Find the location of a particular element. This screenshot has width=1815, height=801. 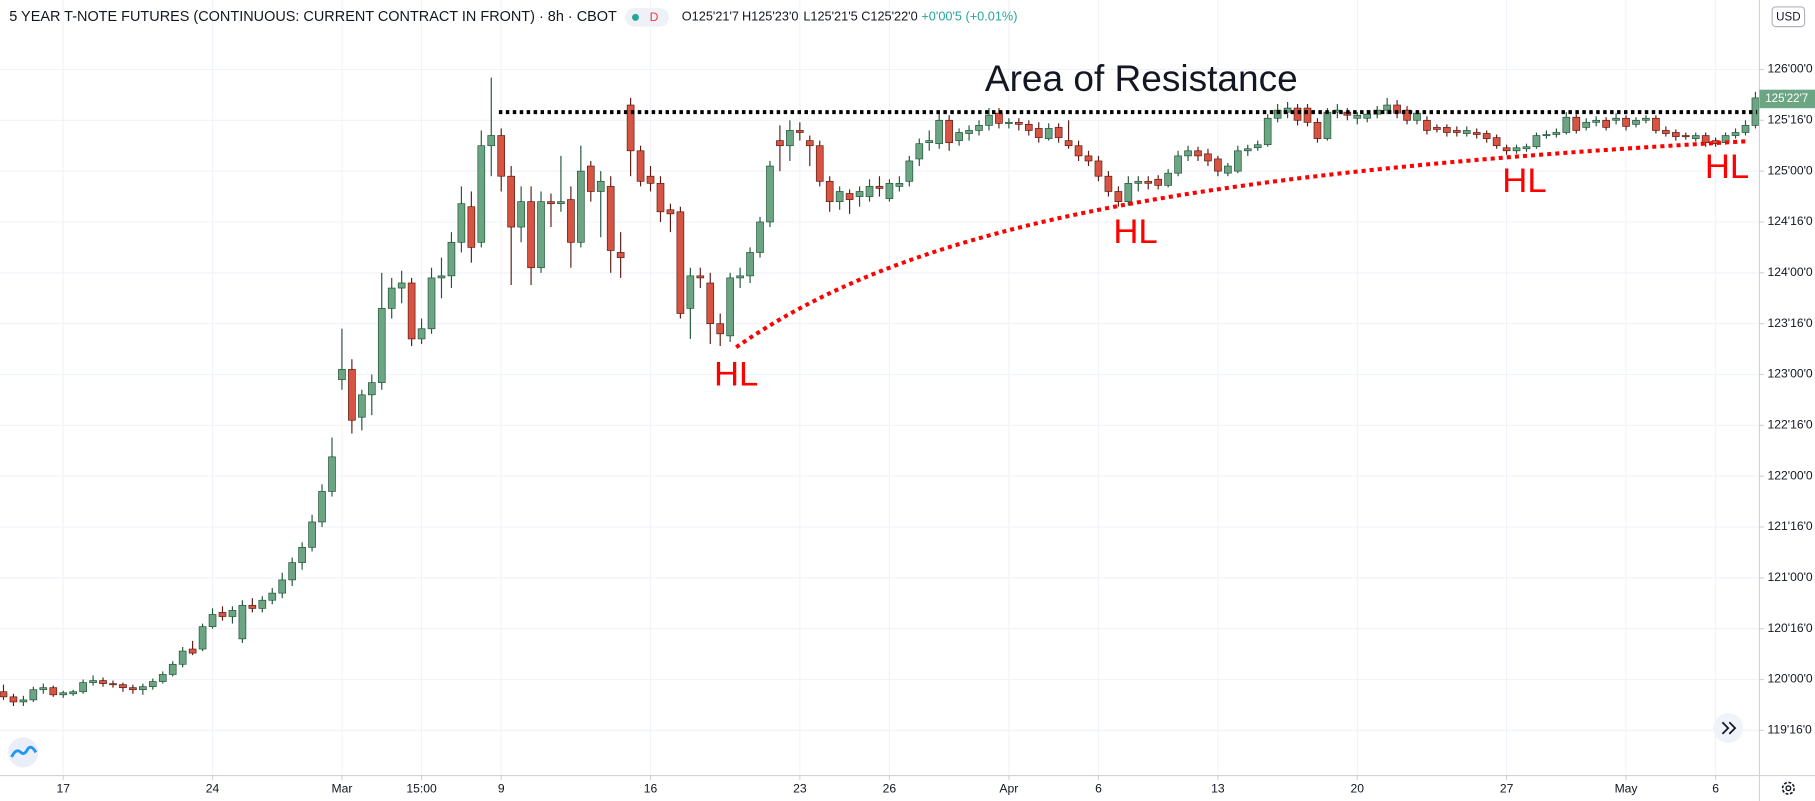

gear-inner is located at coordinates (1788, 788).